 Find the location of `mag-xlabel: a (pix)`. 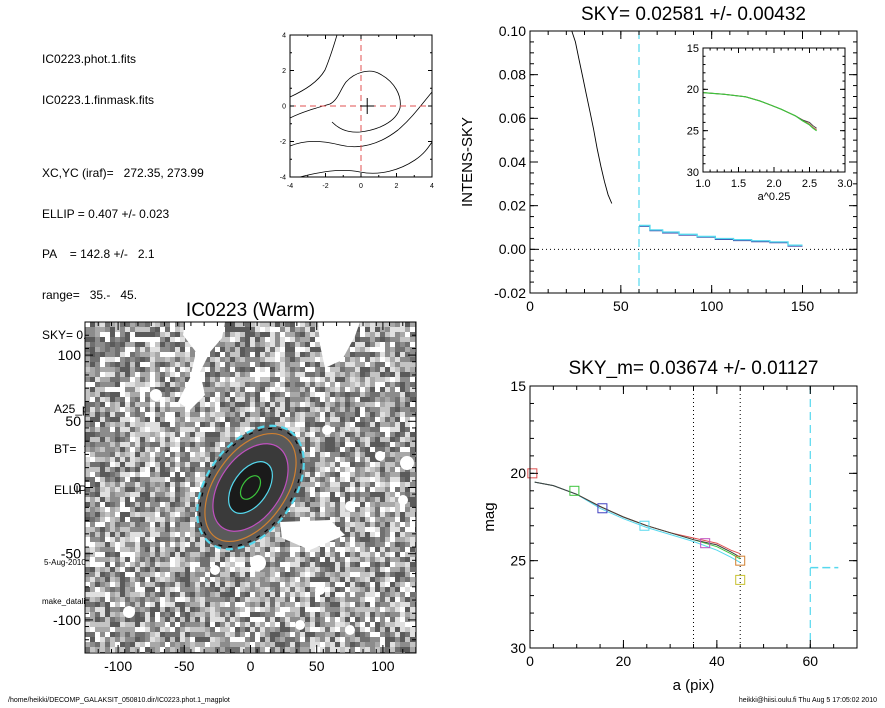

mag-xlabel: a (pix) is located at coordinates (694, 685).